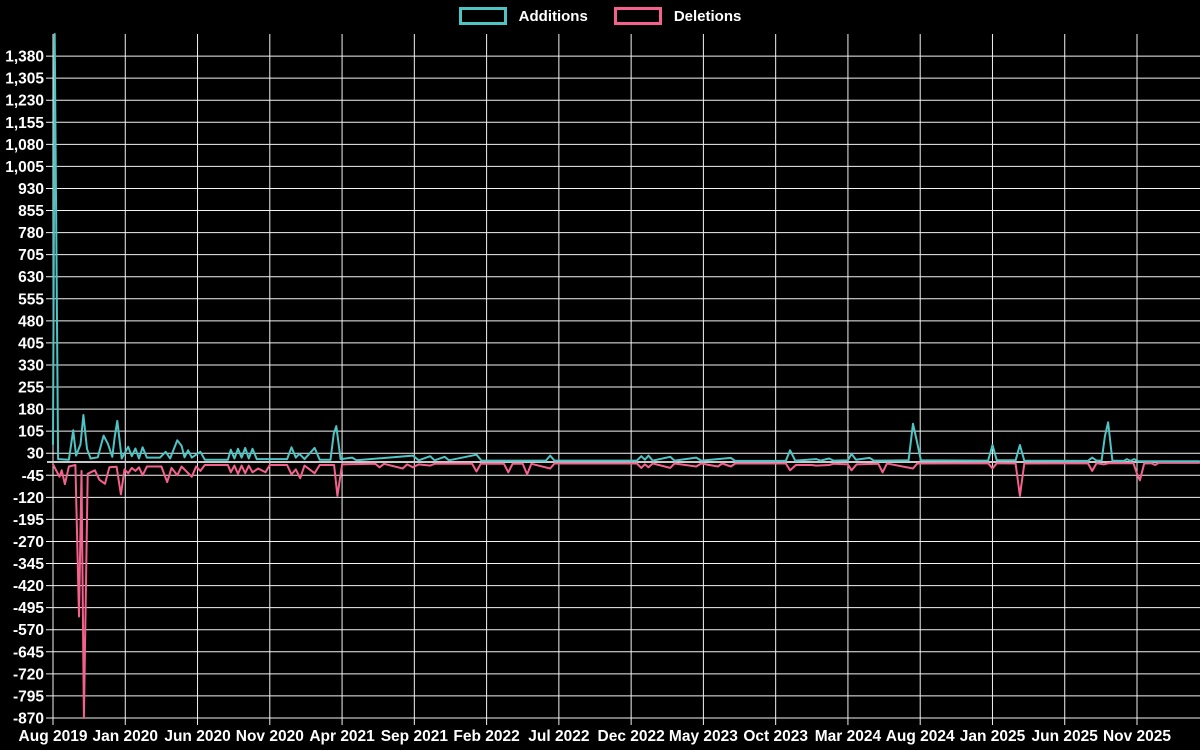 Image resolution: width=1200 pixels, height=750 pixels. What do you see at coordinates (28, 719) in the screenshot?
I see `y-tick-label: -870` at bounding box center [28, 719].